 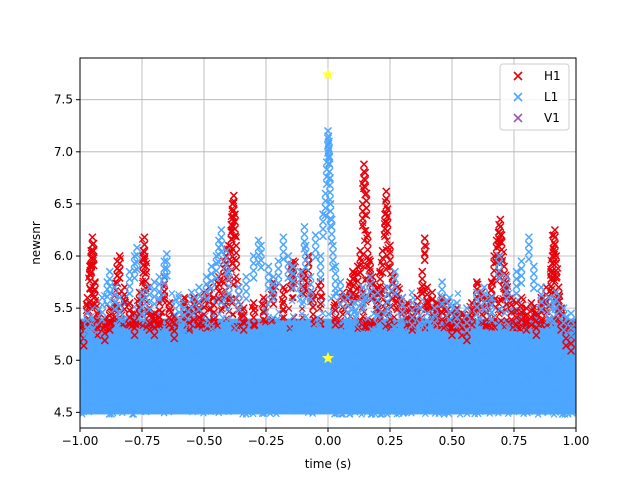 I want to click on legend-marker-icon, so click(x=518, y=118).